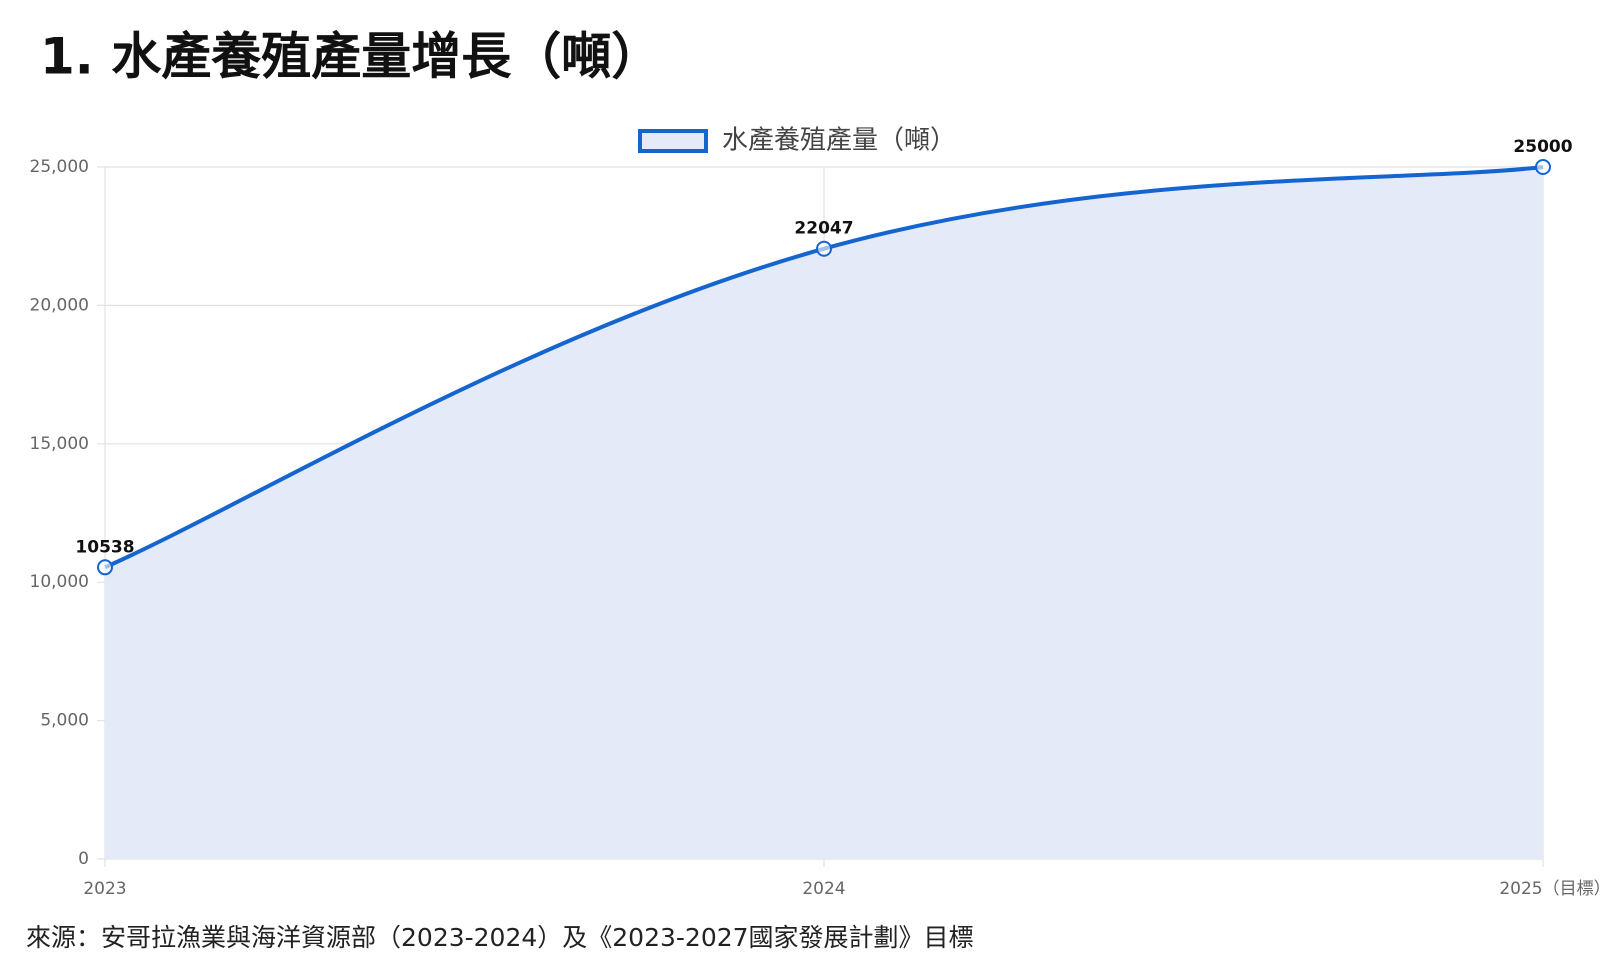  What do you see at coordinates (59, 167) in the screenshot?
I see `y-tick-label: 25,000` at bounding box center [59, 167].